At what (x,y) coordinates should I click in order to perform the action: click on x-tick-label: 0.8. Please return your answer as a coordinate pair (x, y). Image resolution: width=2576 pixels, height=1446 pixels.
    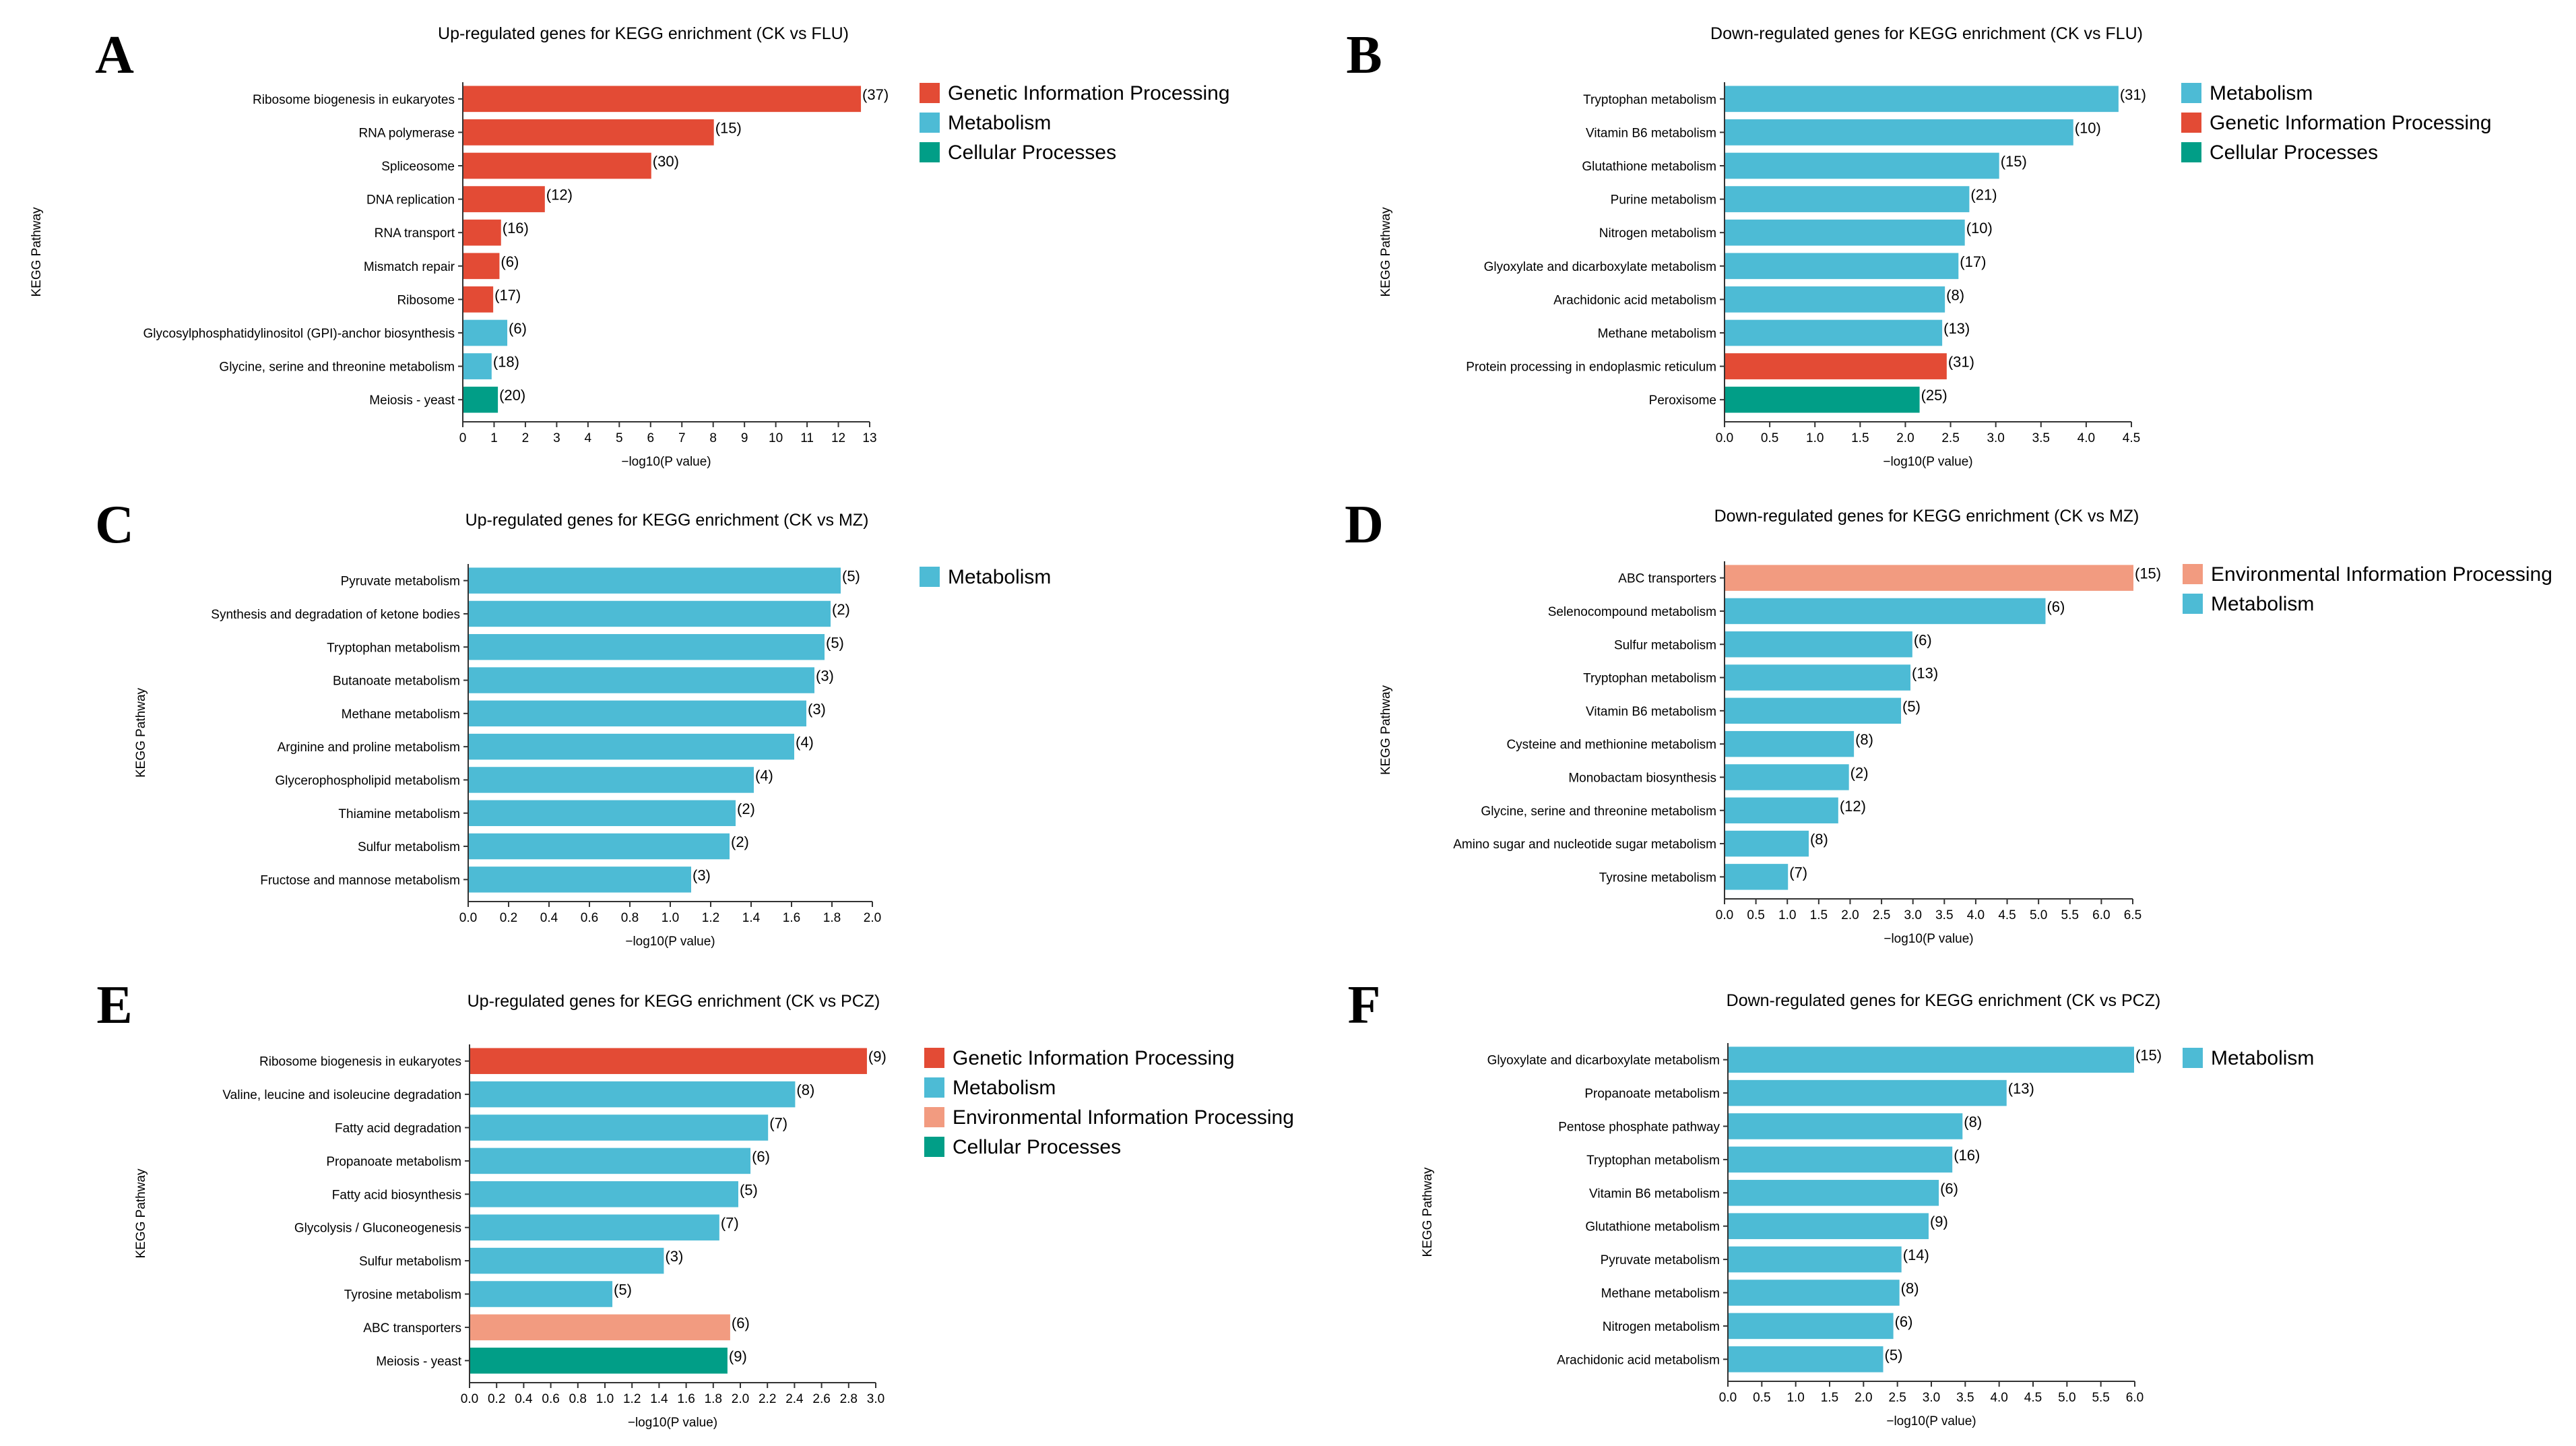
    Looking at the image, I should click on (630, 918).